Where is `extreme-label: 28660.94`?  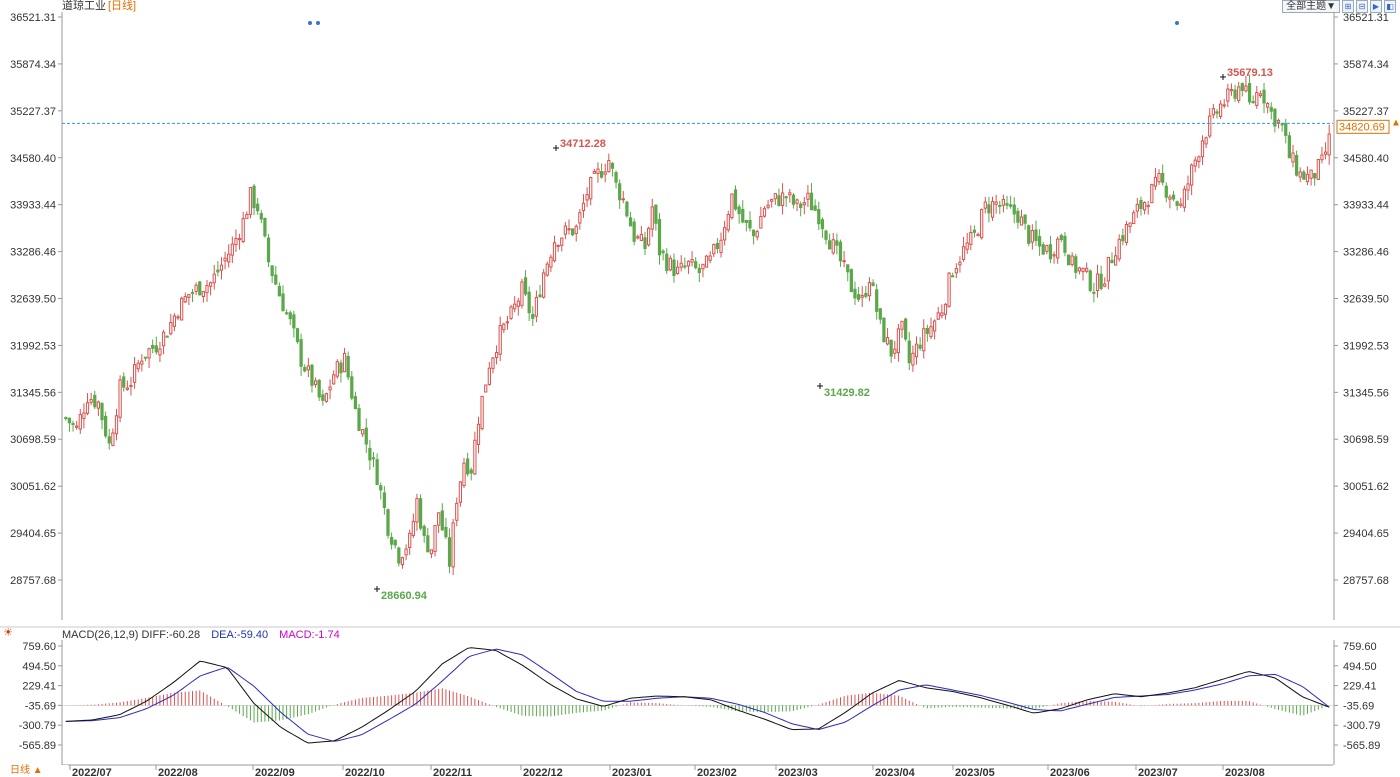 extreme-label: 28660.94 is located at coordinates (404, 596).